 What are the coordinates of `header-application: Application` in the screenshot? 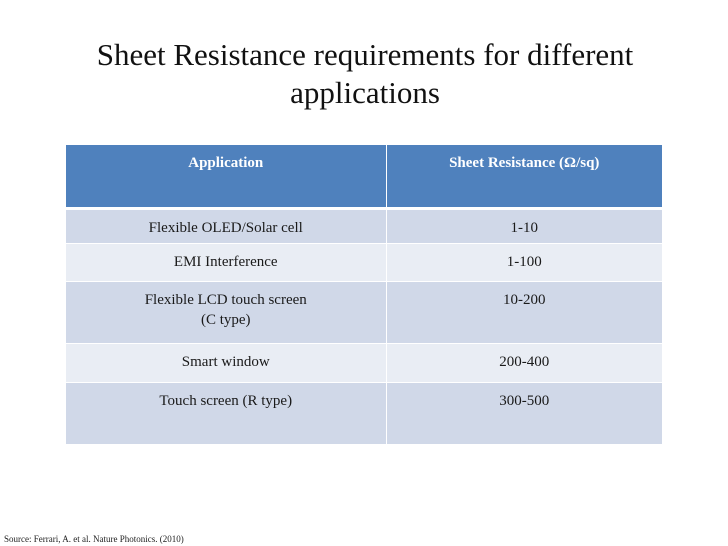 It's located at (226, 177).